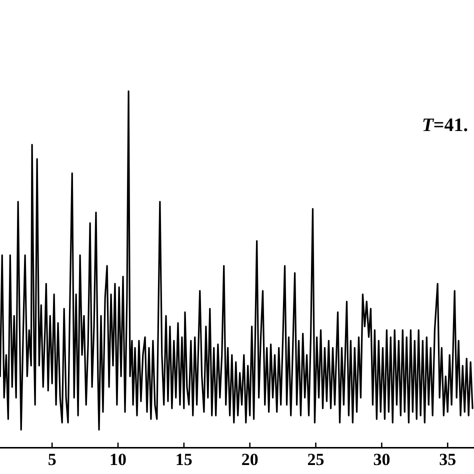  Describe the element at coordinates (118, 460) in the screenshot. I see `x-tick-label: 10` at that location.